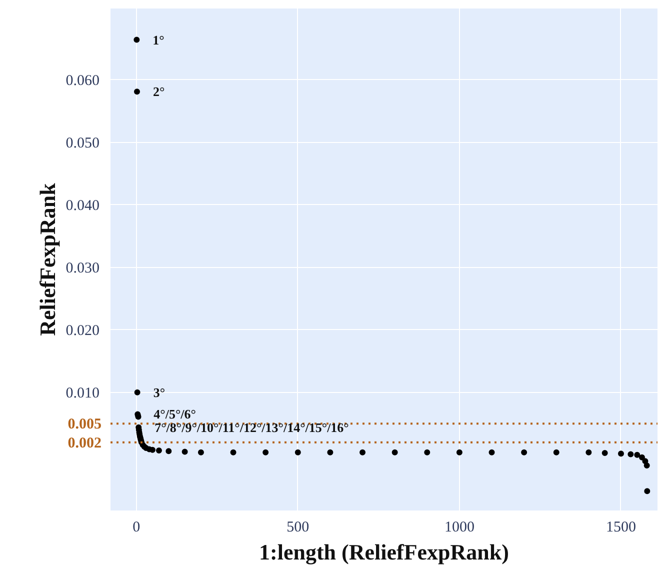  I want to click on y-tick-label: 0.060, so click(83, 80).